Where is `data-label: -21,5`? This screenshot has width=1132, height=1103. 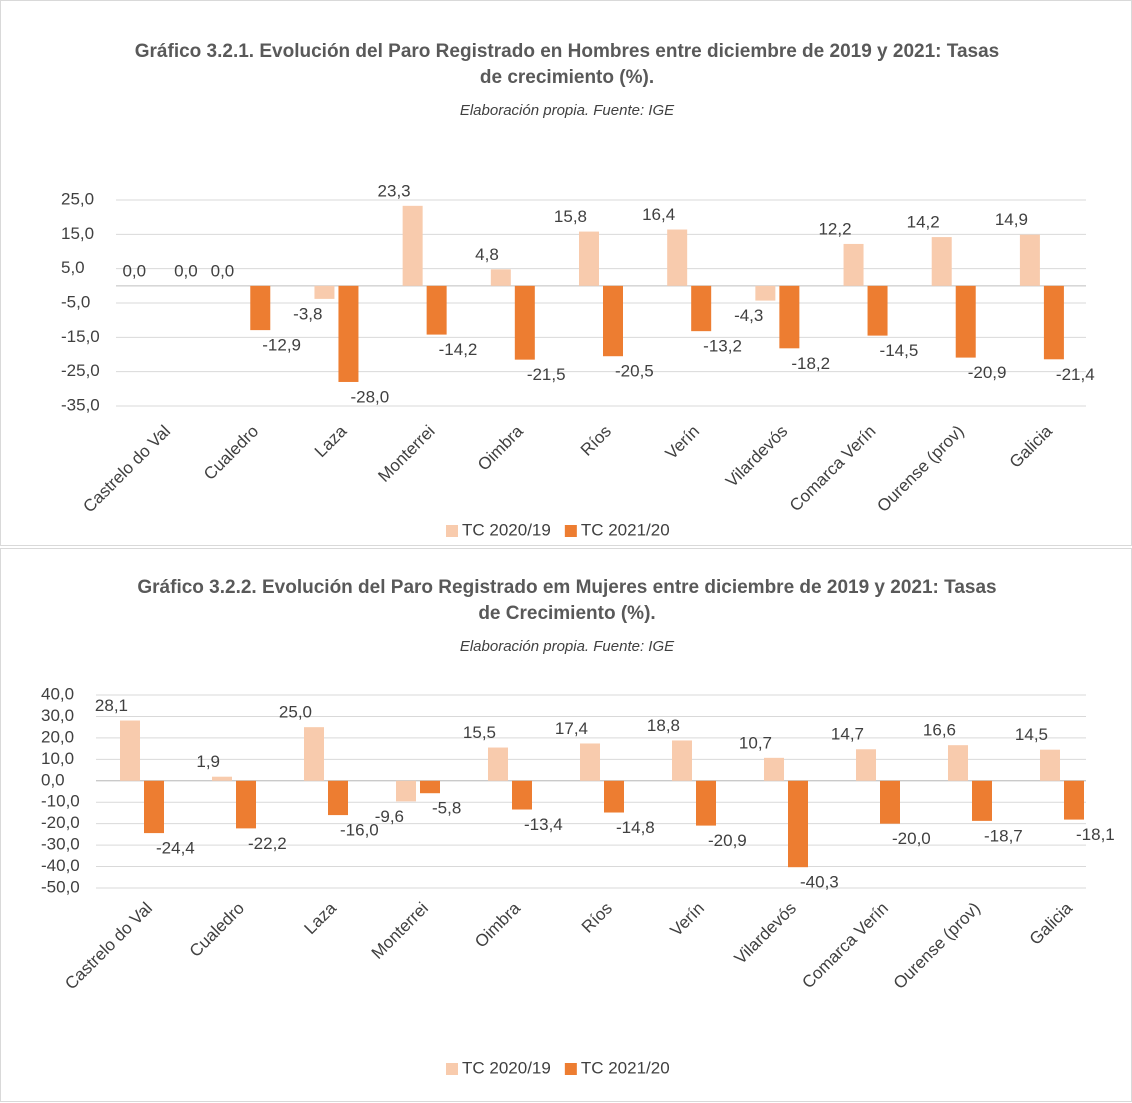 data-label: -21,5 is located at coordinates (546, 374).